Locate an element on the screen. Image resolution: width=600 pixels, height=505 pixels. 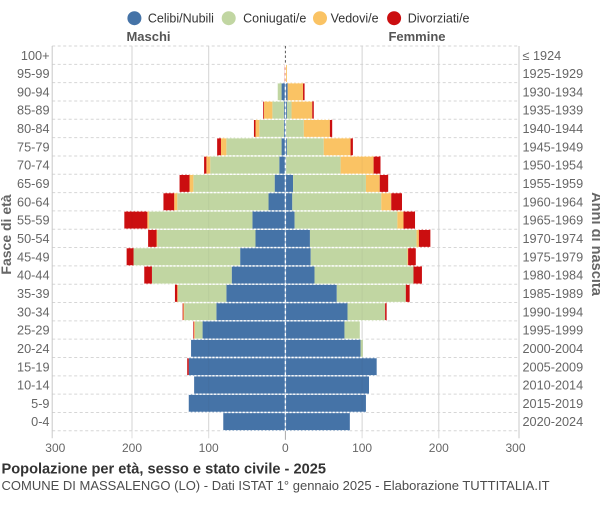
svg-text: 40-44 is located at coordinates (33, 276).